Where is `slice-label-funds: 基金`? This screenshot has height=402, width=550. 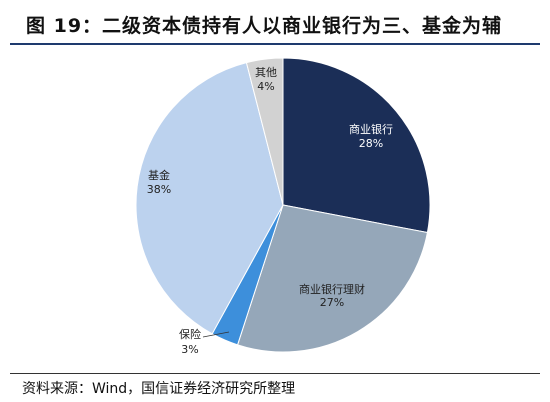
slice-label-funds: 基金 is located at coordinates (159, 175).